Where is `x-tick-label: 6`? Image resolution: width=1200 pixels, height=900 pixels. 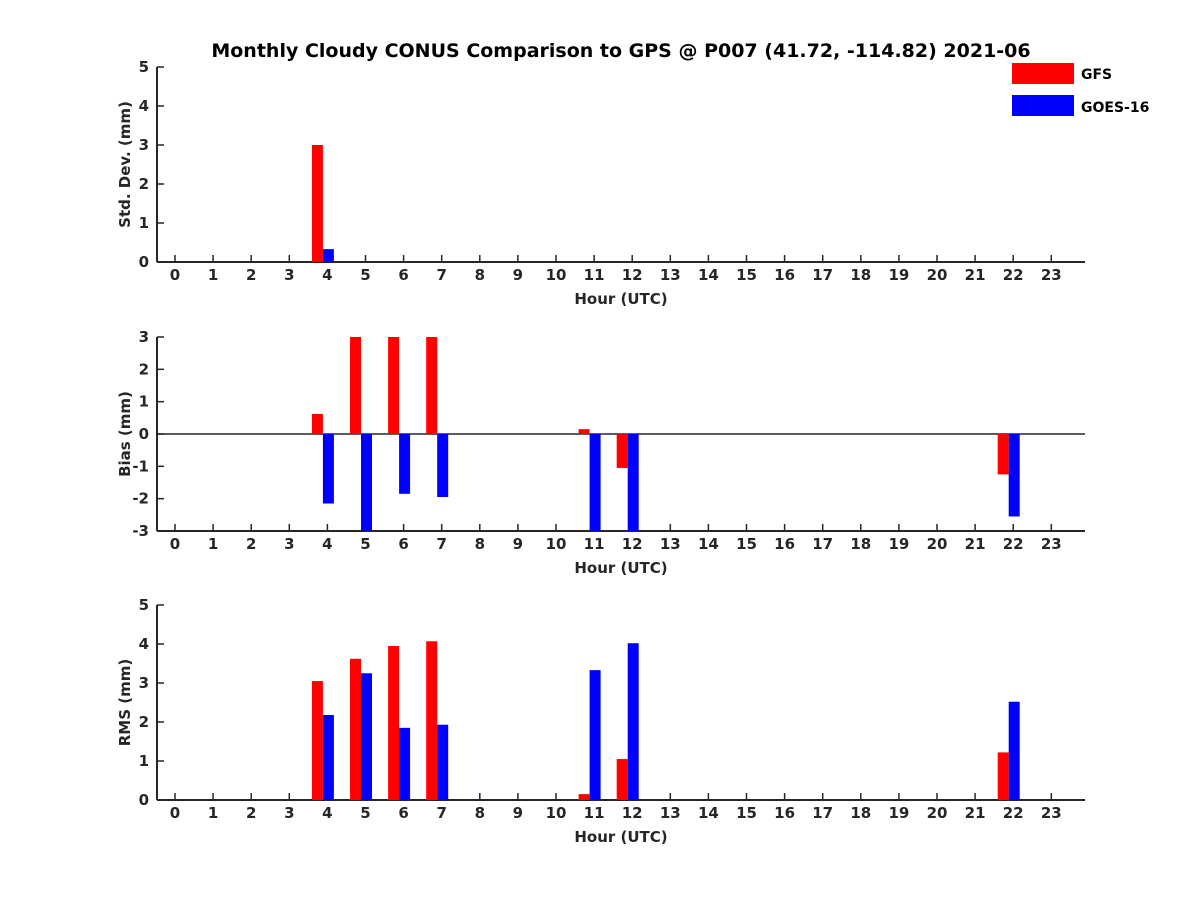
x-tick-label: 6 is located at coordinates (403, 813).